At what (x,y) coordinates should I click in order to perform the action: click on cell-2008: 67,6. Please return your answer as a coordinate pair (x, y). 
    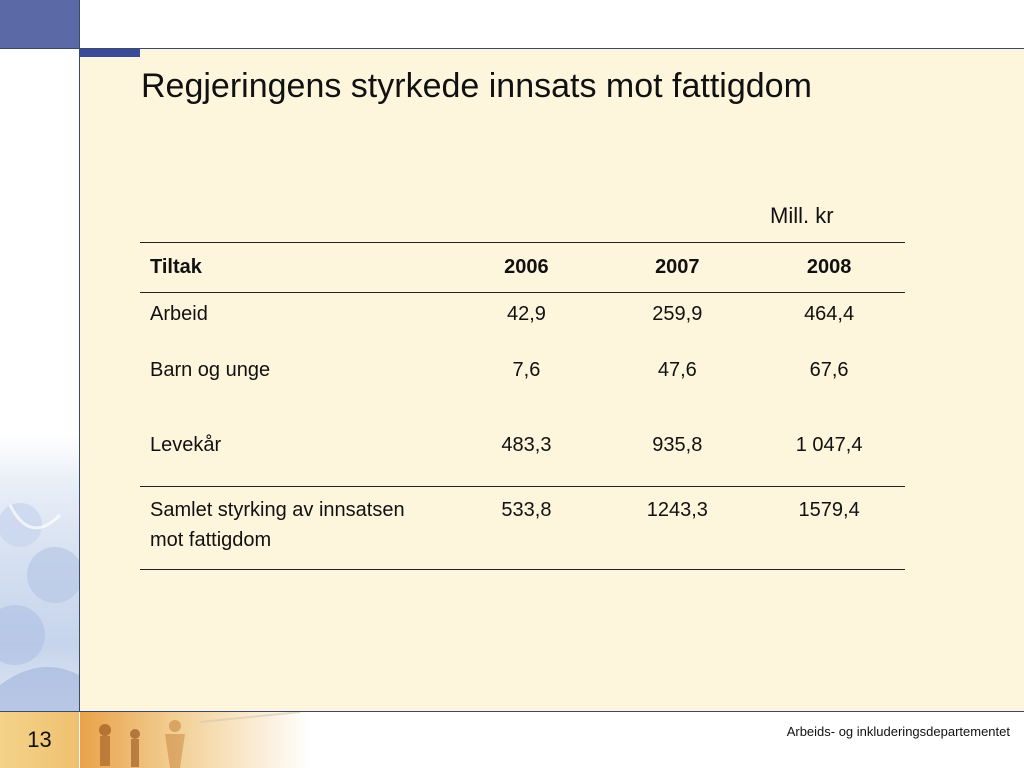
    Looking at the image, I should click on (829, 370).